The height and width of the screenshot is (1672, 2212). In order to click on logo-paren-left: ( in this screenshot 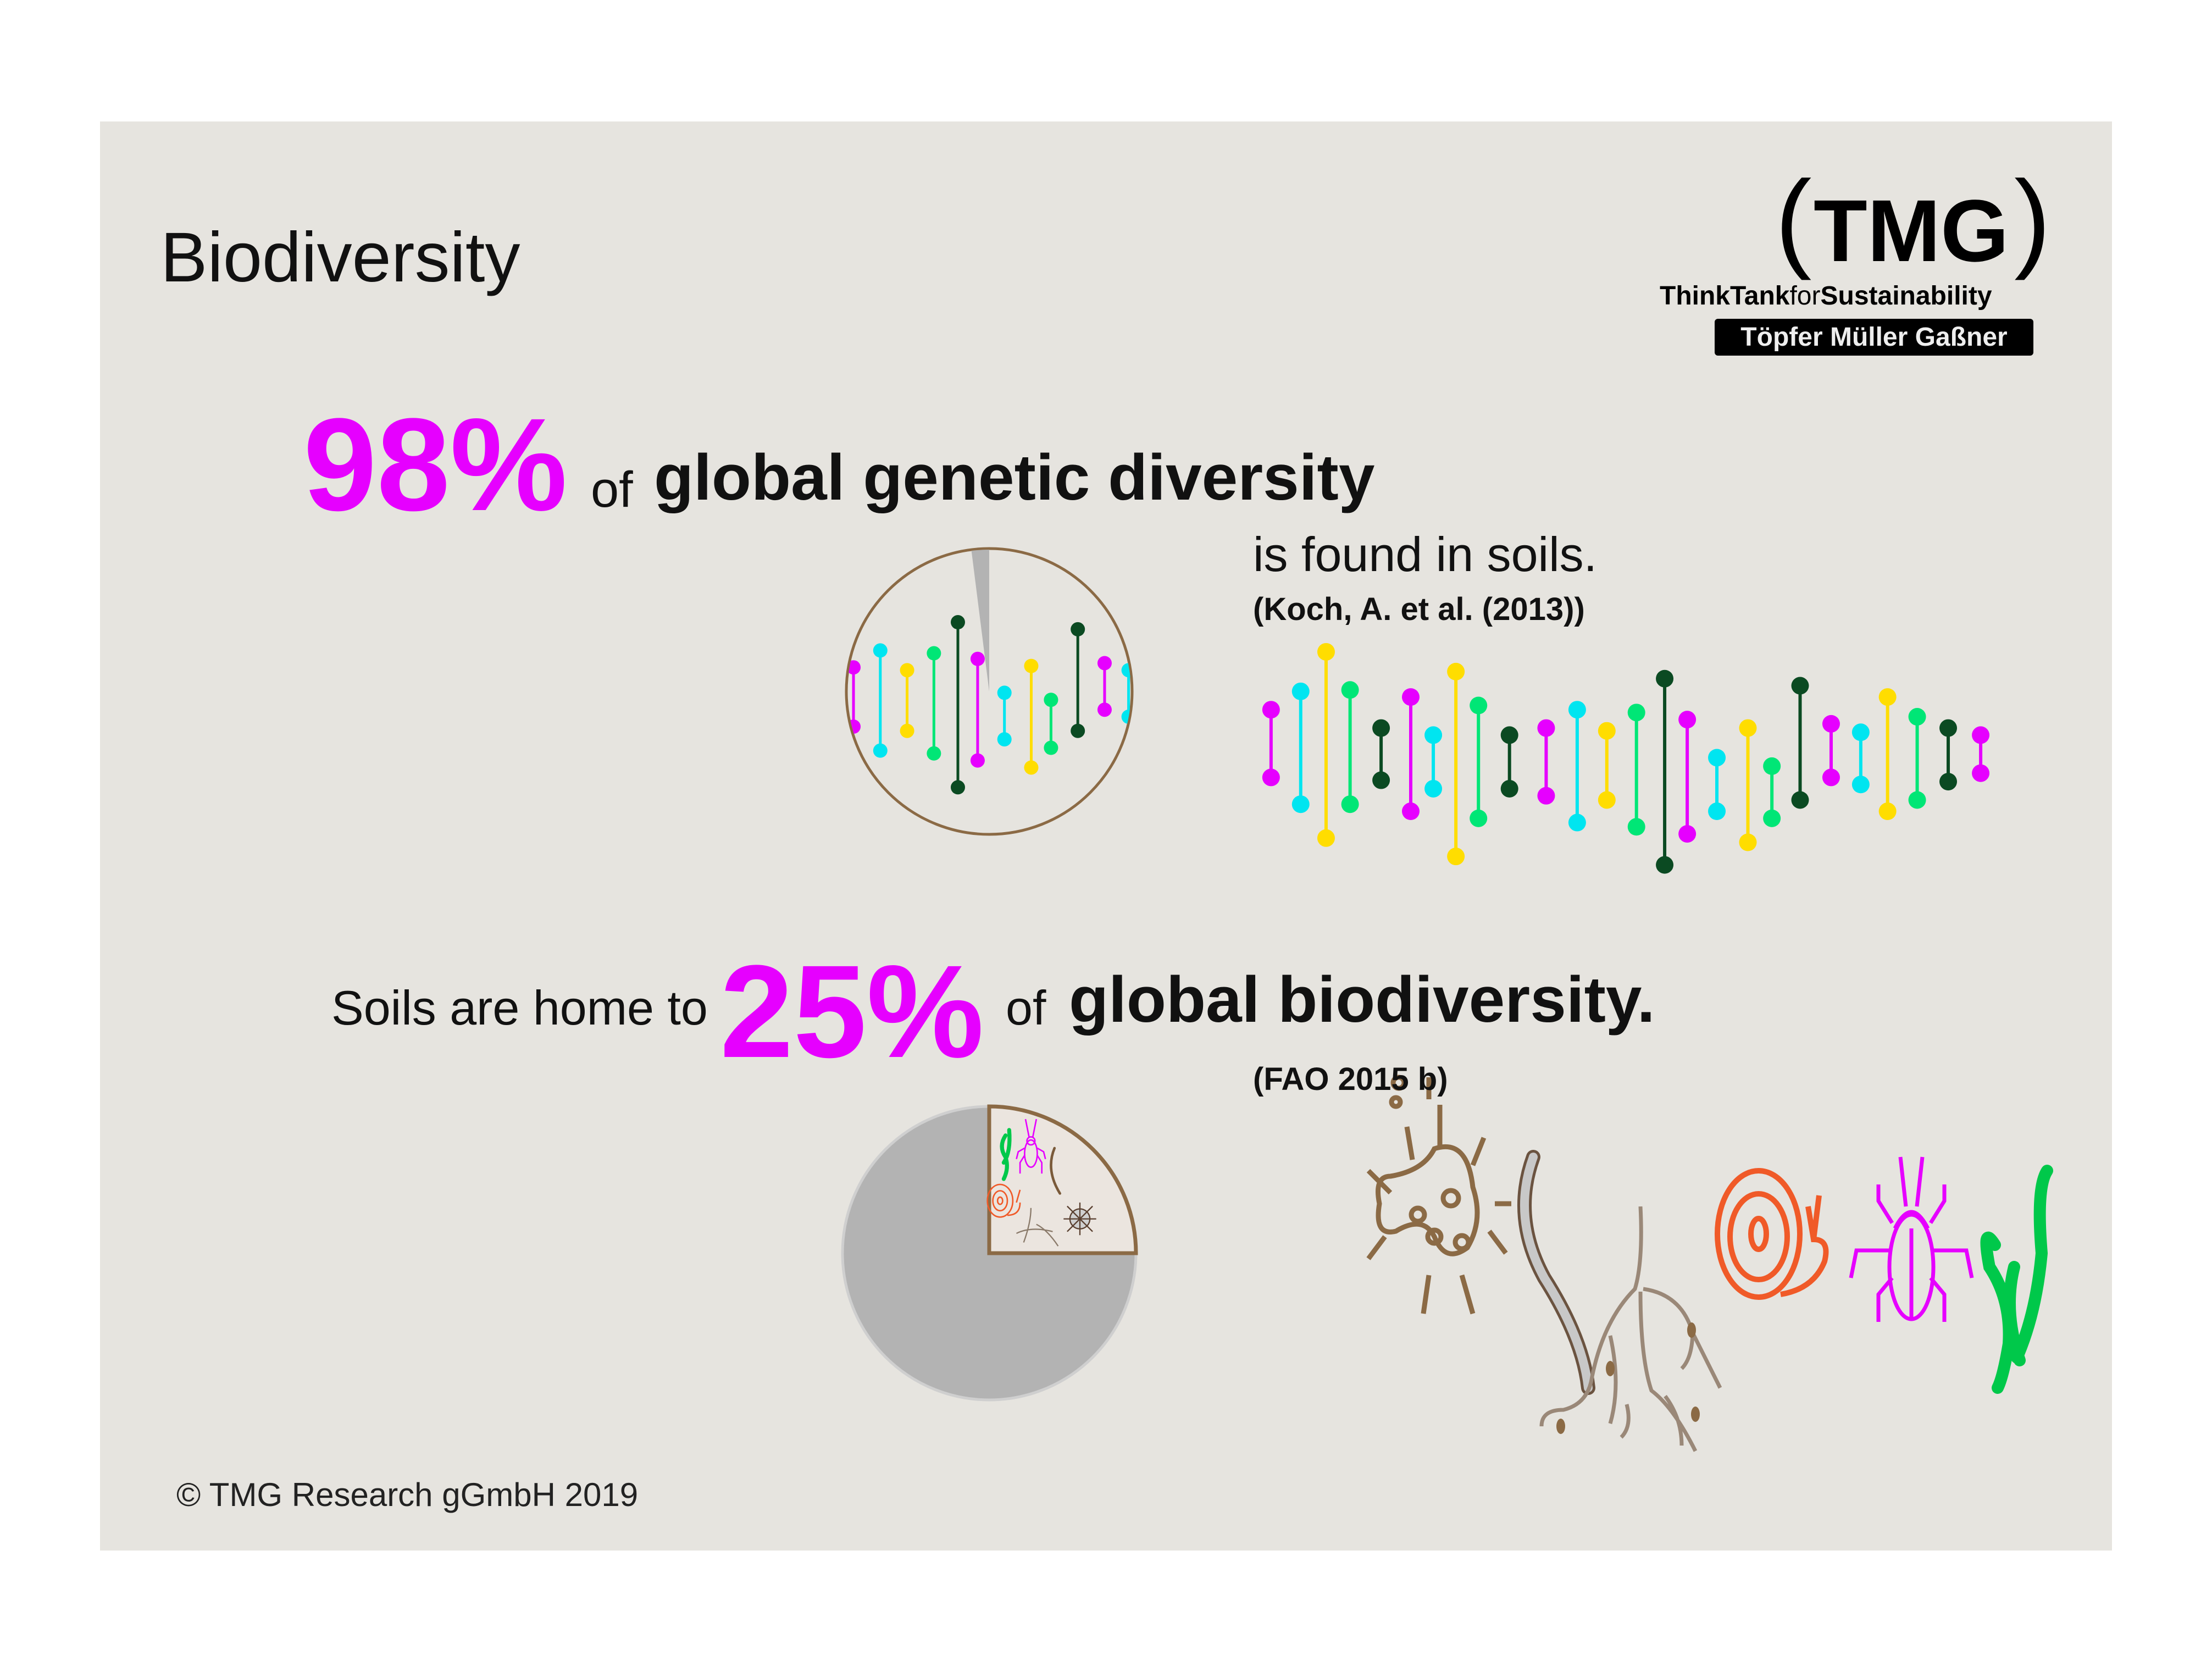, I will do `click(1793, 219)`.